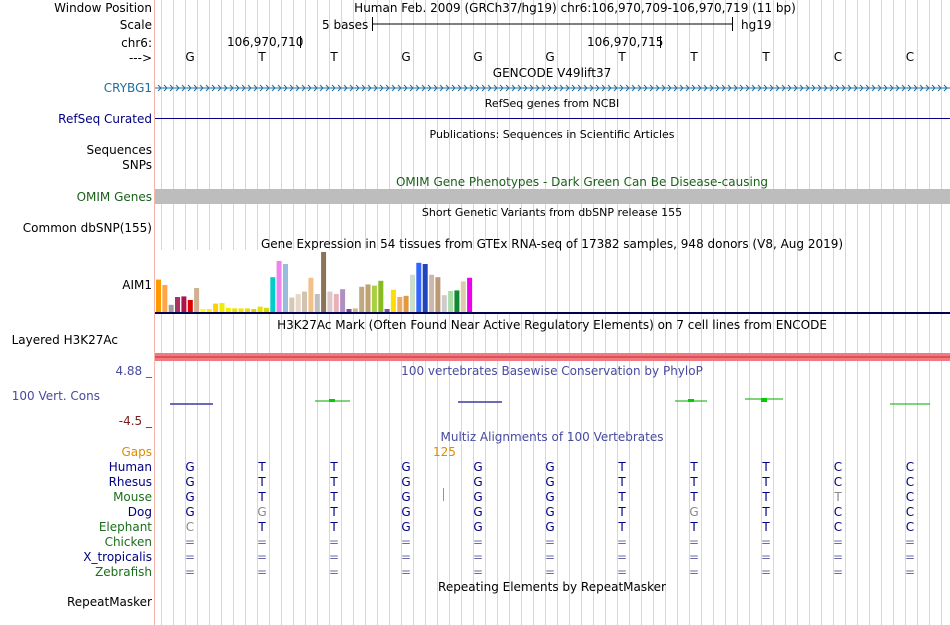  I want to click on crybg1-gene-feature, so click(552, 88).